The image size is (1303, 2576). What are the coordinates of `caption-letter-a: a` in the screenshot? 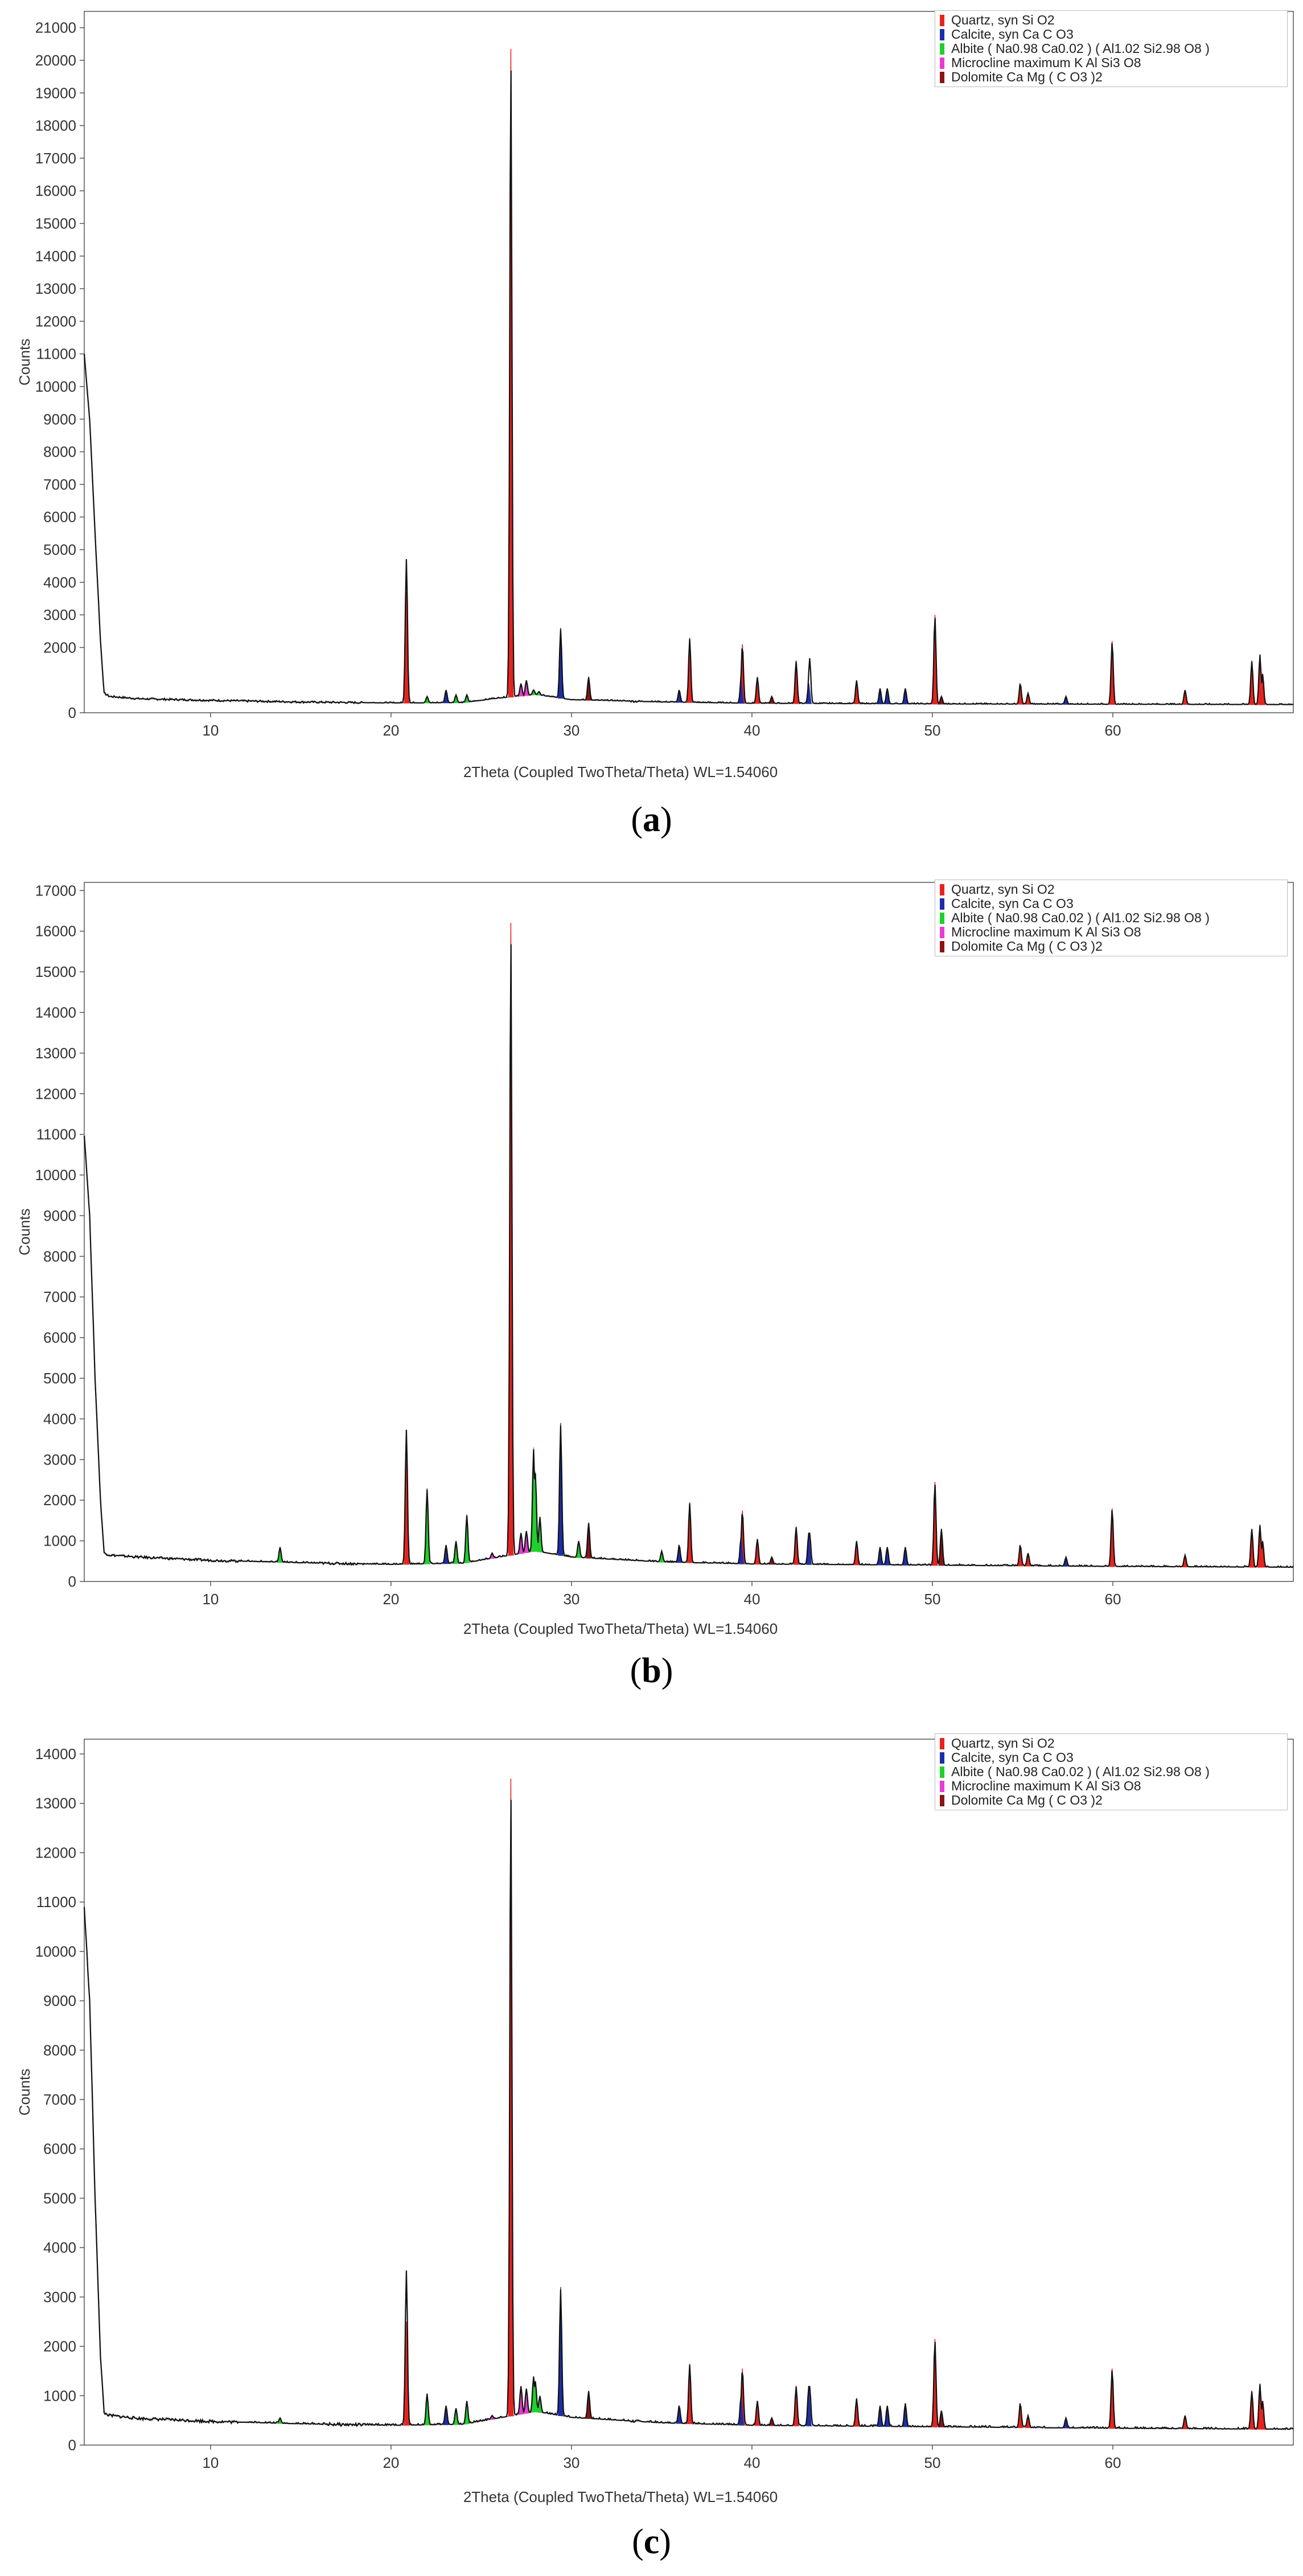 It's located at (651, 819).